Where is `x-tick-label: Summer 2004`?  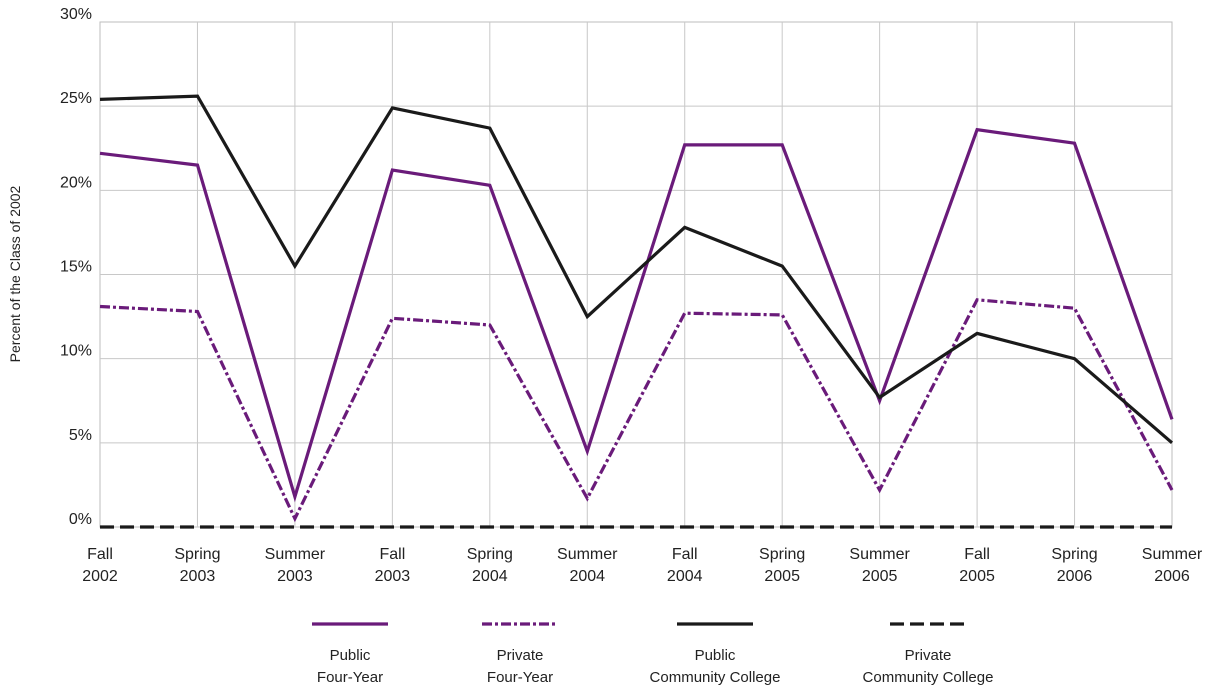 x-tick-label: Summer 2004 is located at coordinates (587, 565).